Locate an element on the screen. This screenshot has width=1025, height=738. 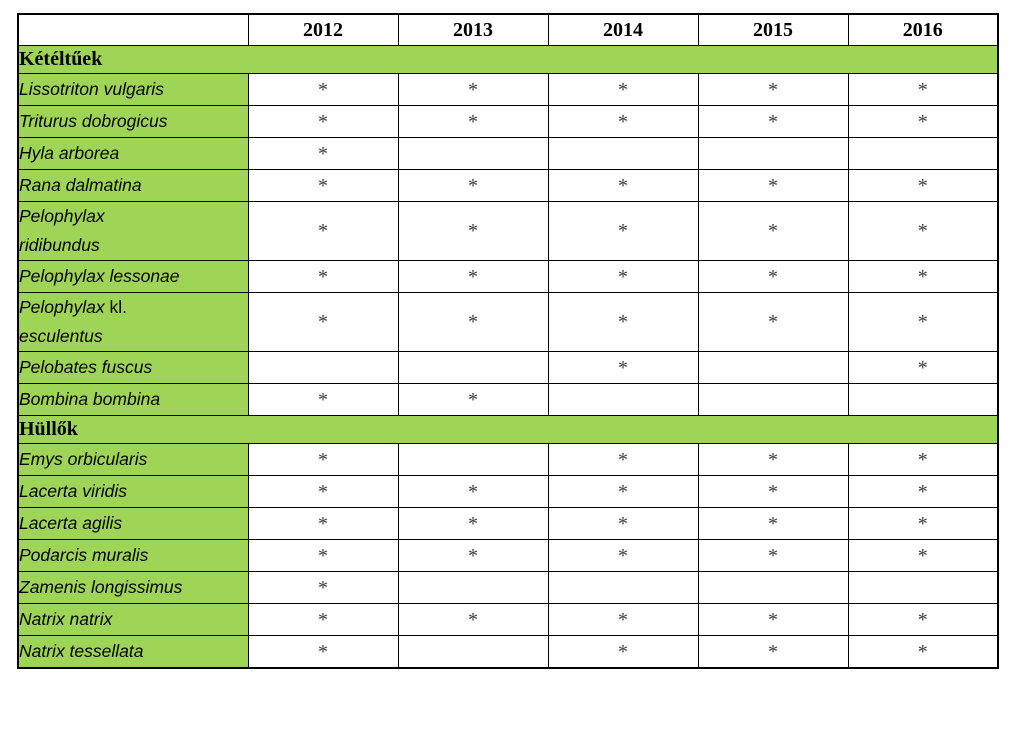
species-name-text: esculentus is located at coordinates (61, 336).